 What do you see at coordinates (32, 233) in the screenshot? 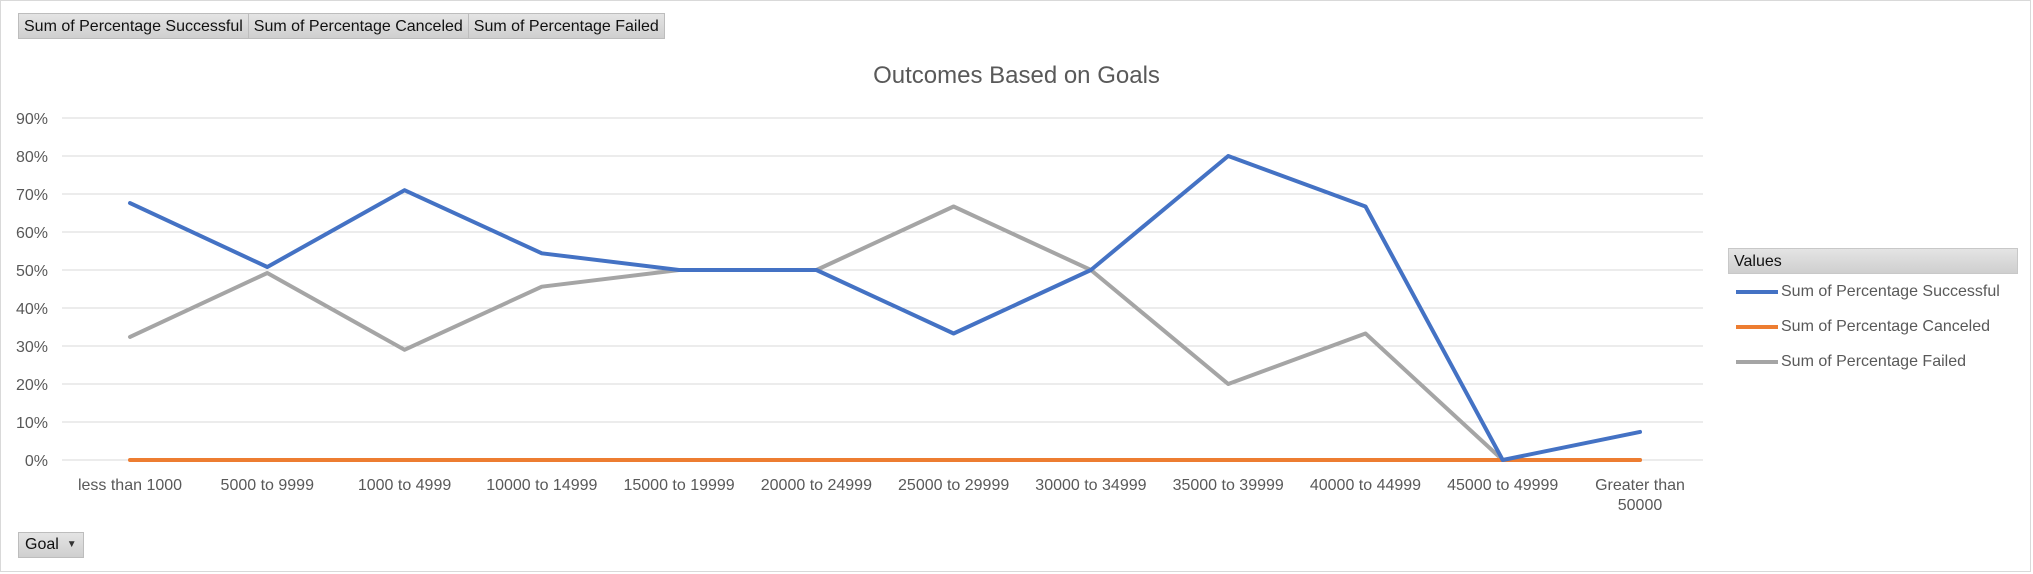
I see `y-tick-label: 60%` at bounding box center [32, 233].